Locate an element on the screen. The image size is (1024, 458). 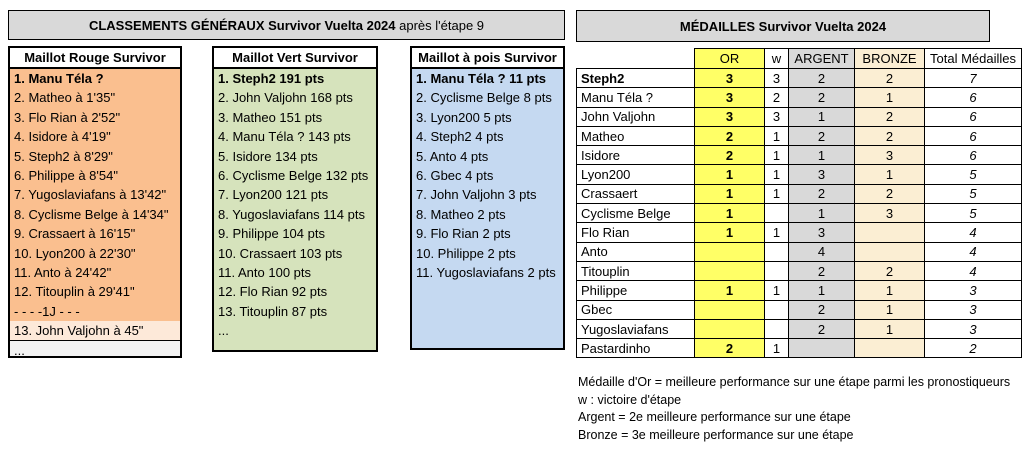
medal-row: Titouplin 2 2 4 is located at coordinates (799, 271).